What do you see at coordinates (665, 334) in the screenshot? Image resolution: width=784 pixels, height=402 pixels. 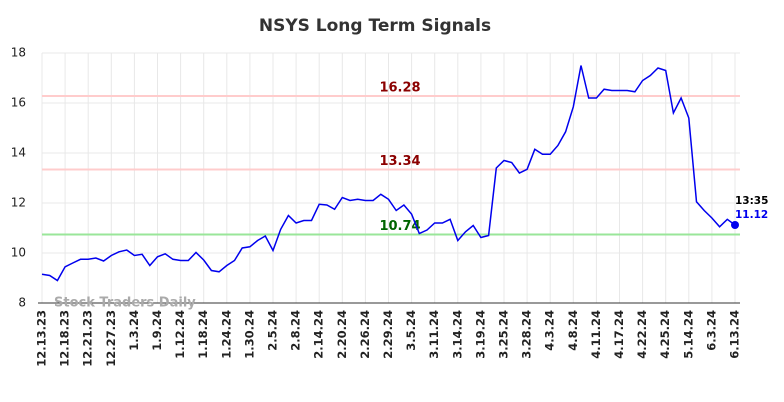 I see `x-tick-label: 4.25.24` at bounding box center [665, 334].